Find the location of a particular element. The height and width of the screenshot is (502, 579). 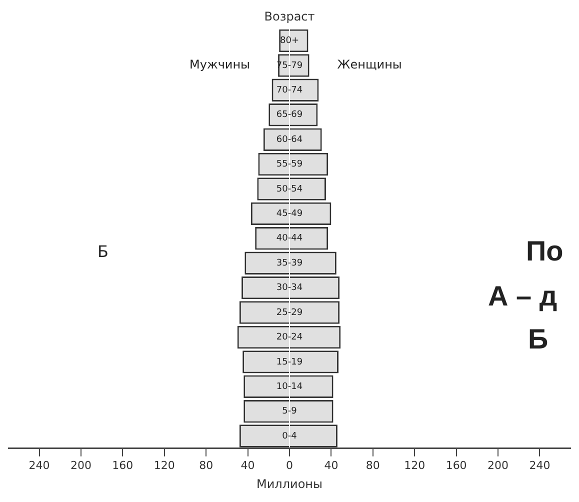

y-tick-label: 20-24 is located at coordinates (289, 337).